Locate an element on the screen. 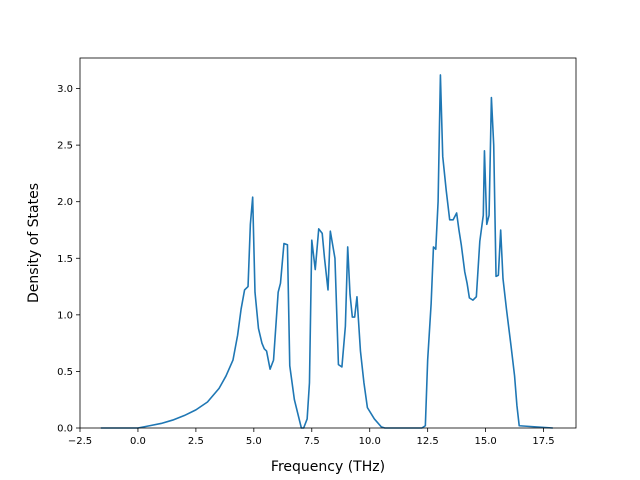  x-tick-label: 10.0 is located at coordinates (370, 441).